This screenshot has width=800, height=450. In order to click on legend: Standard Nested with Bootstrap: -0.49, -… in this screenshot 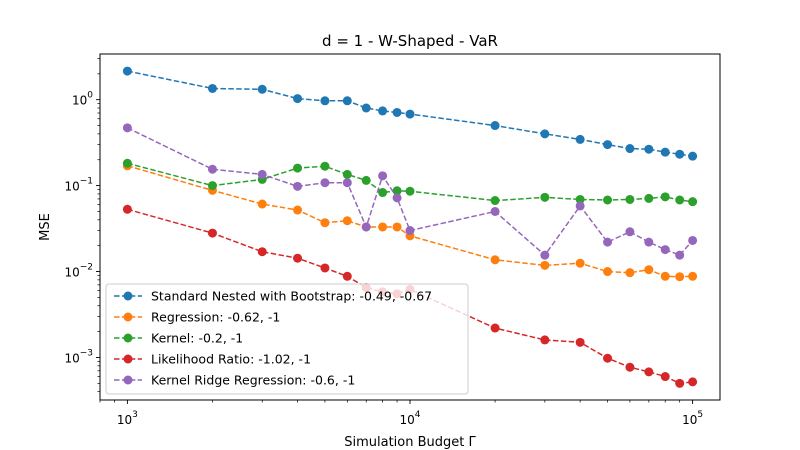, I will do `click(287, 339)`.